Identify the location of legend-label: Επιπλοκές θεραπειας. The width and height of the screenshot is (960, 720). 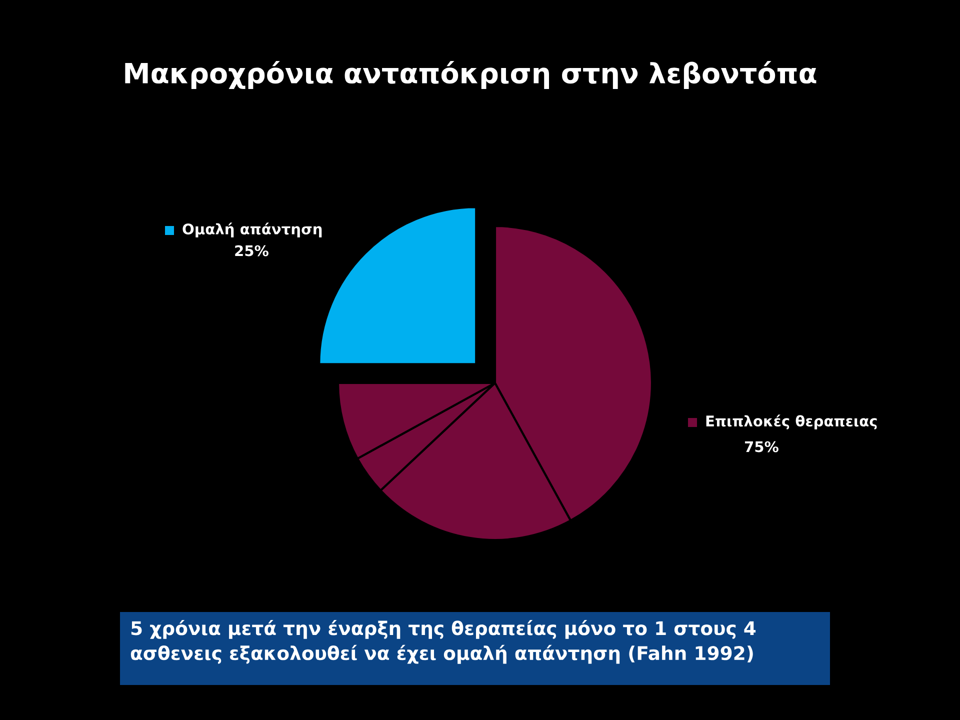
(791, 422).